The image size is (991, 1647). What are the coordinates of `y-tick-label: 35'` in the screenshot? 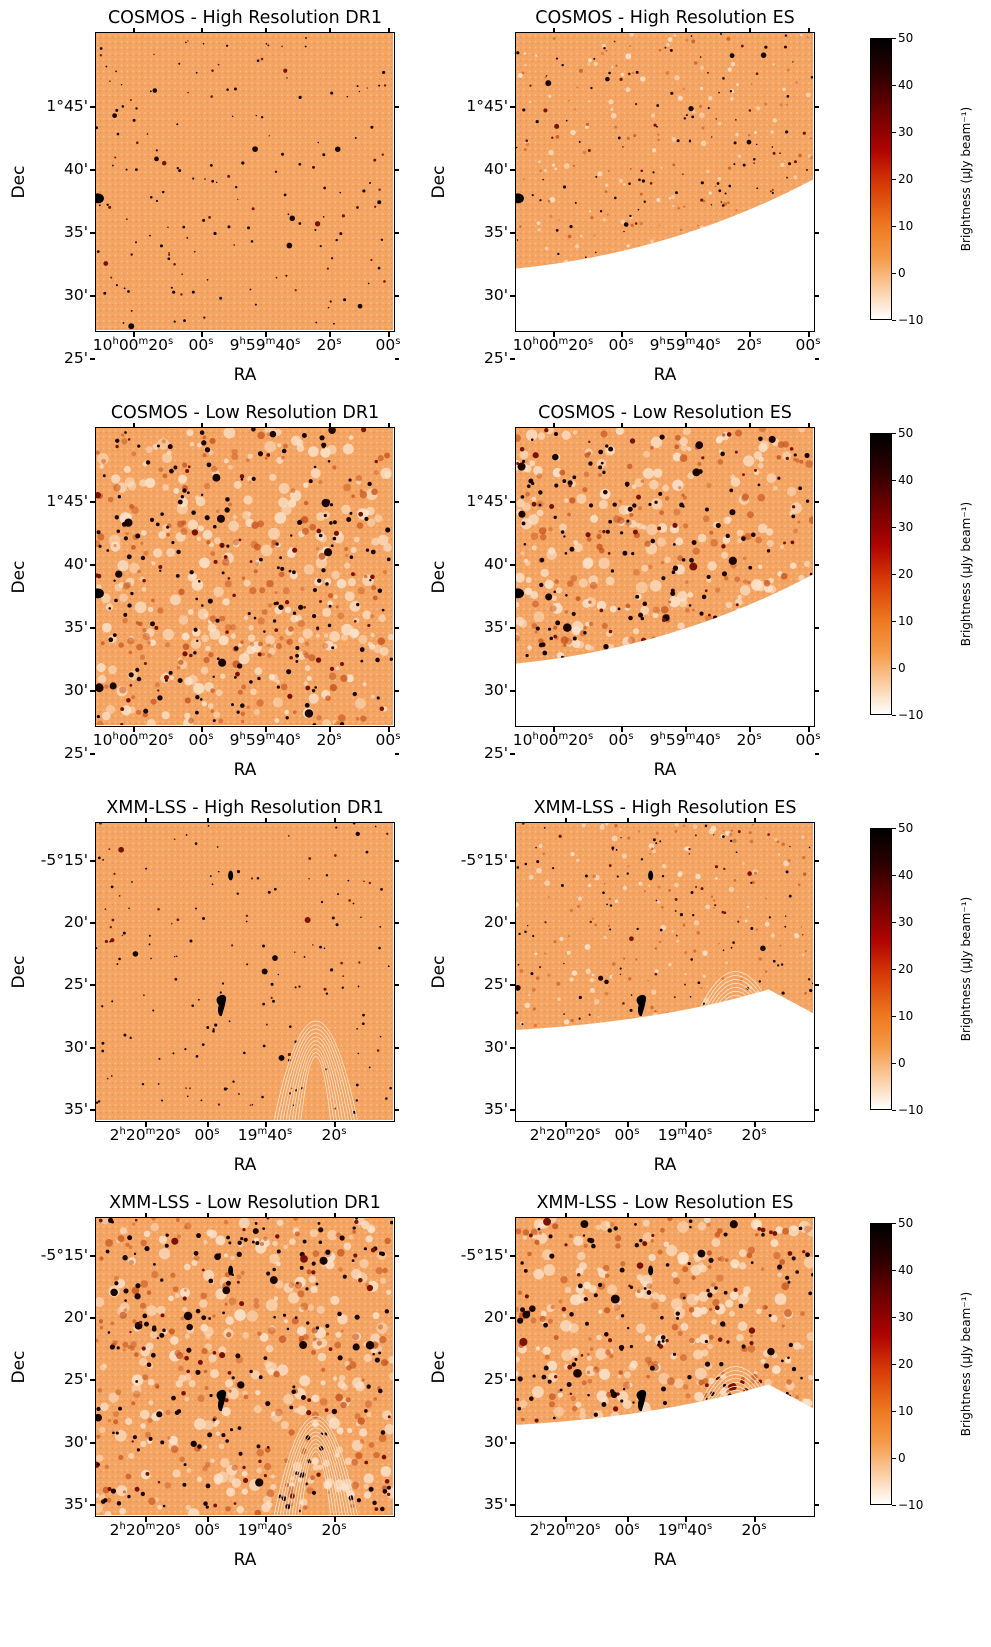 It's located at (496, 627).